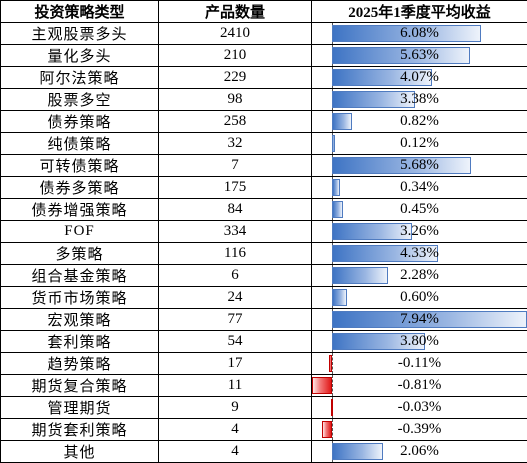  I want to click on avg-return-cell: 2.28%, so click(419, 275).